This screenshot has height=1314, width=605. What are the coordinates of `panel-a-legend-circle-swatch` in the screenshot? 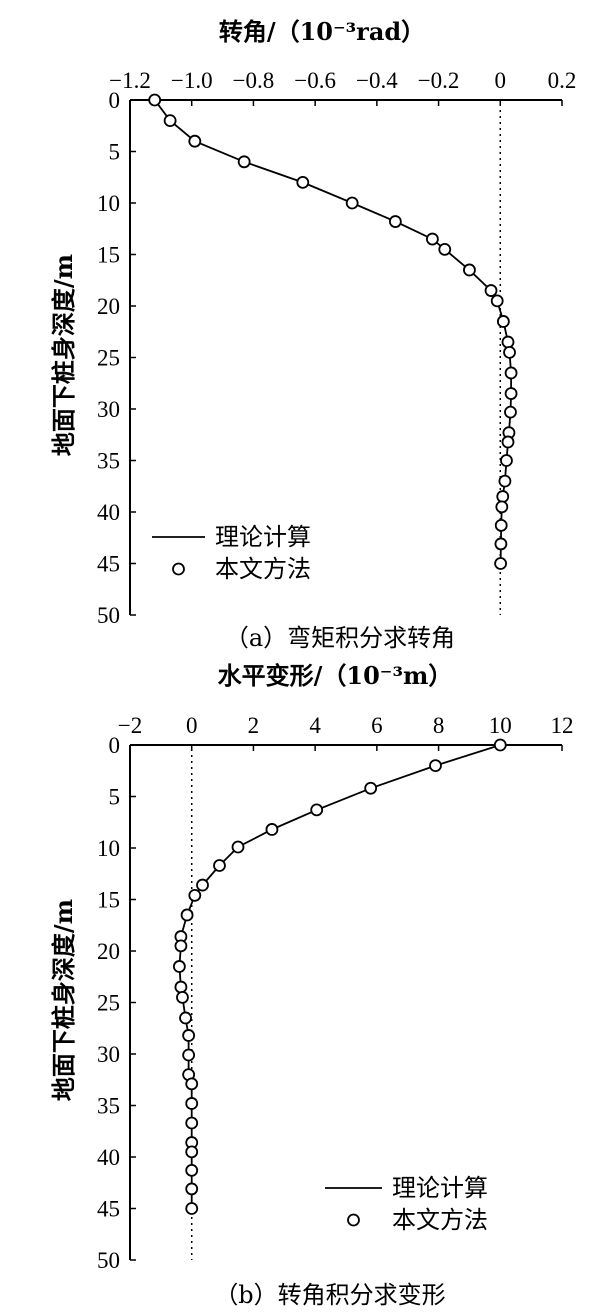 It's located at (178, 569).